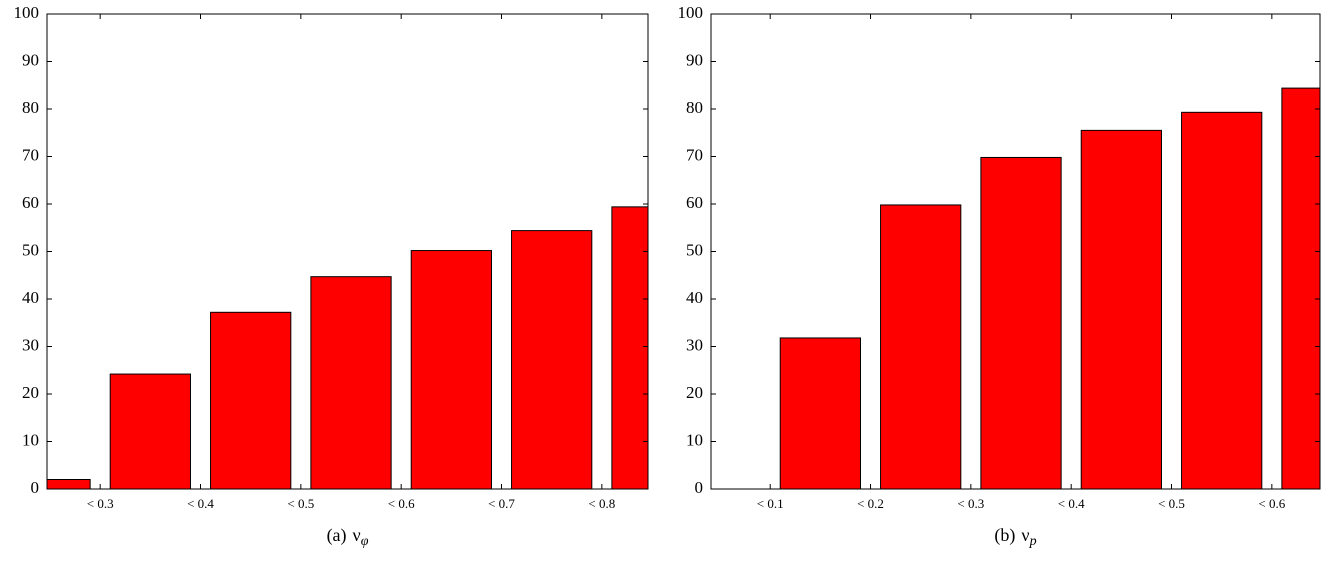 Image resolution: width=1337 pixels, height=561 pixels. What do you see at coordinates (870, 503) in the screenshot?
I see `x-tick-label: < 0.2` at bounding box center [870, 503].